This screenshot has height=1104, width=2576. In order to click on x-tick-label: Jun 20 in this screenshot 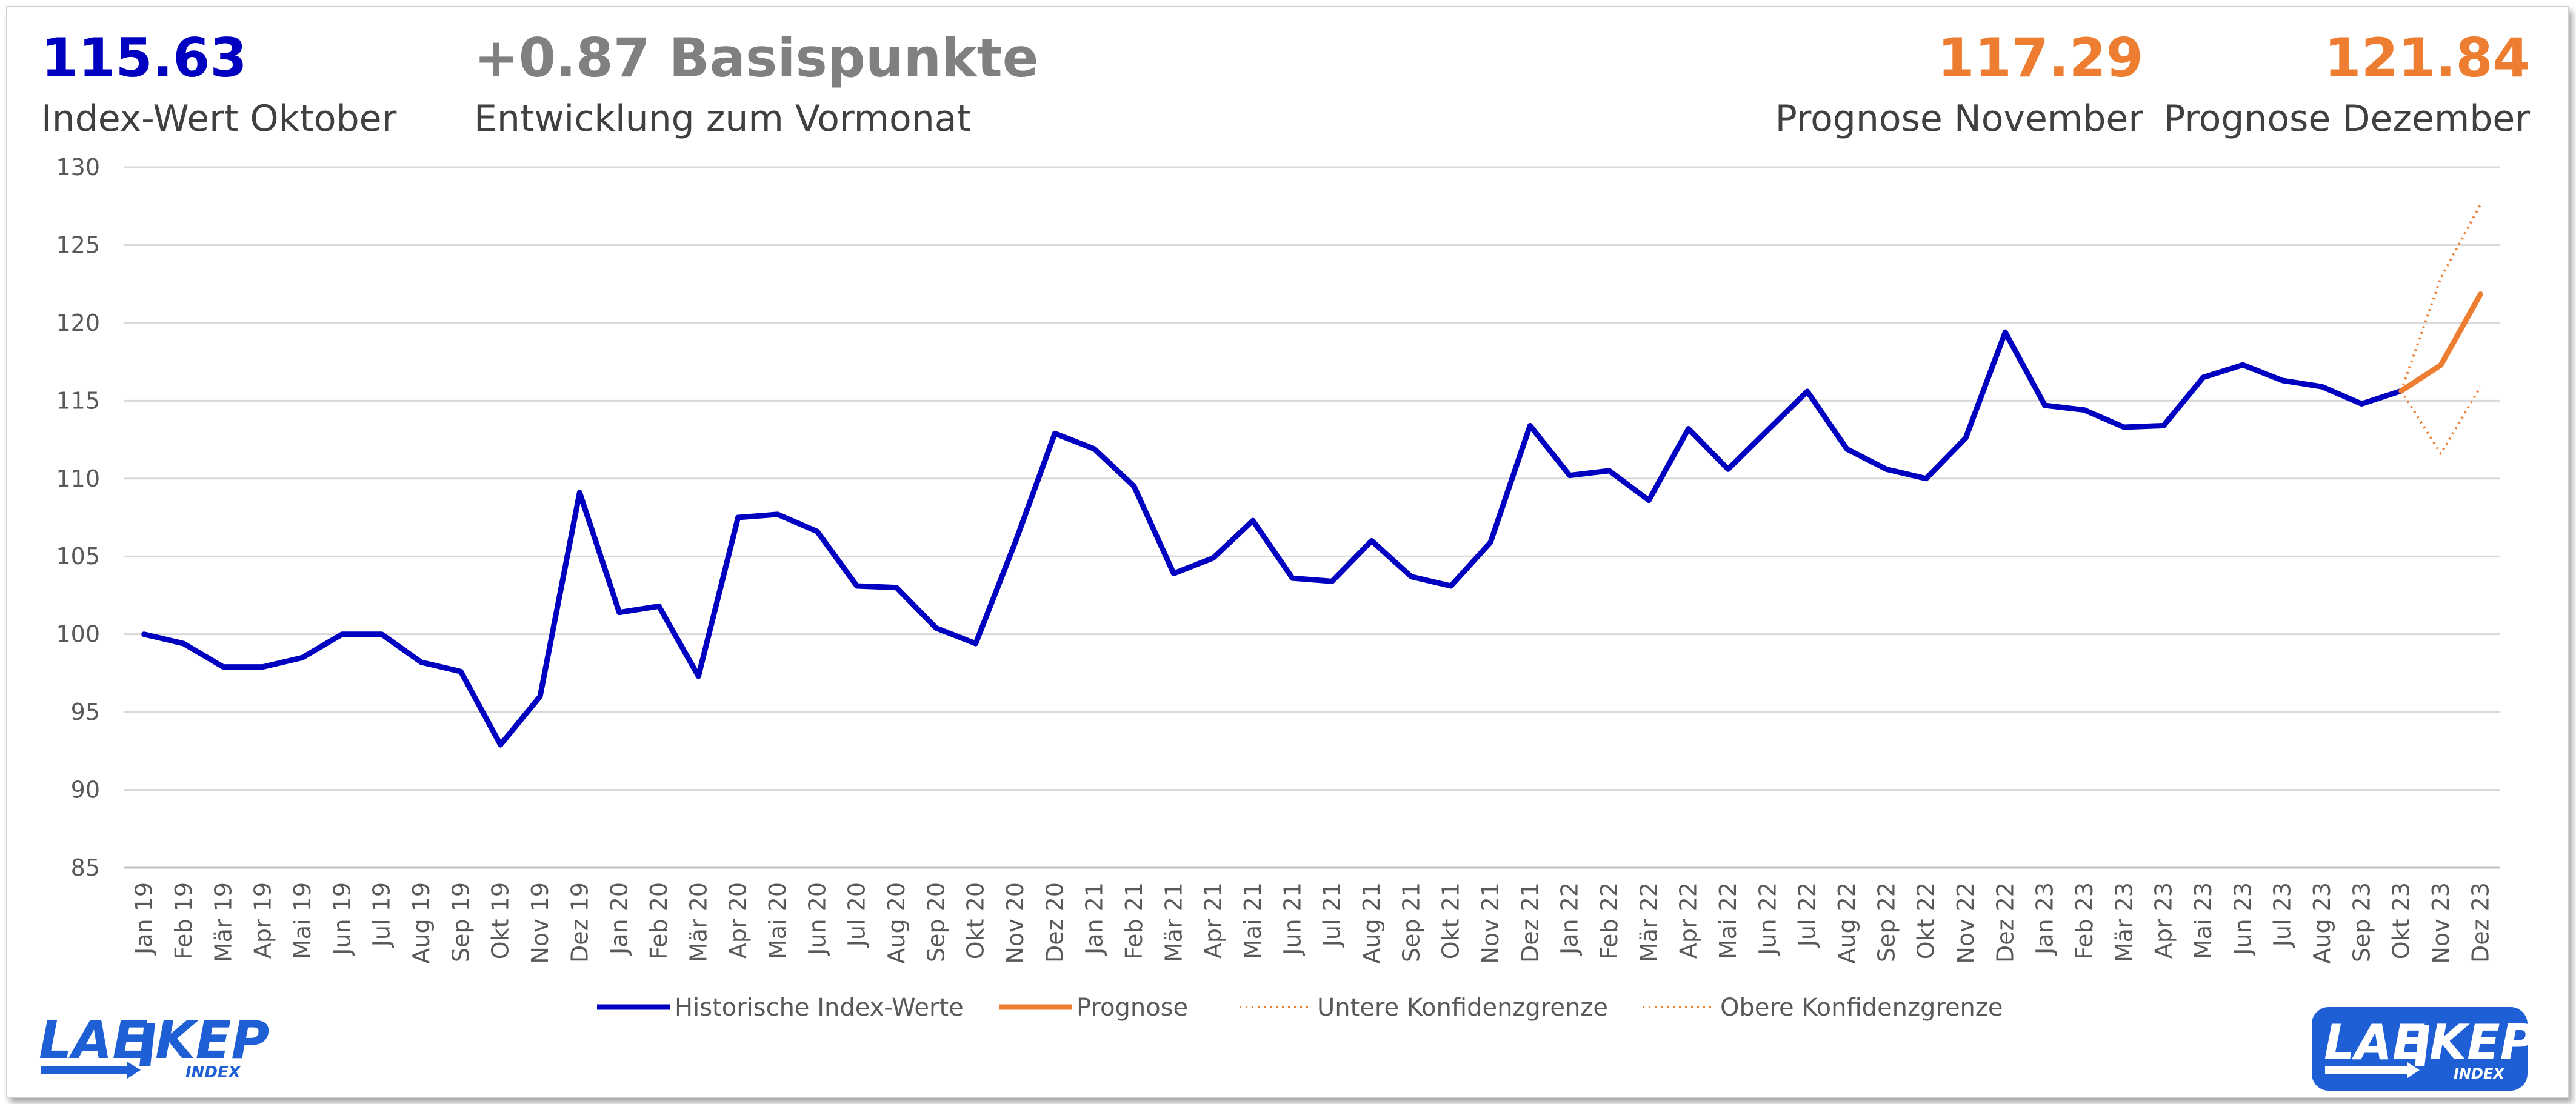, I will do `click(817, 919)`.